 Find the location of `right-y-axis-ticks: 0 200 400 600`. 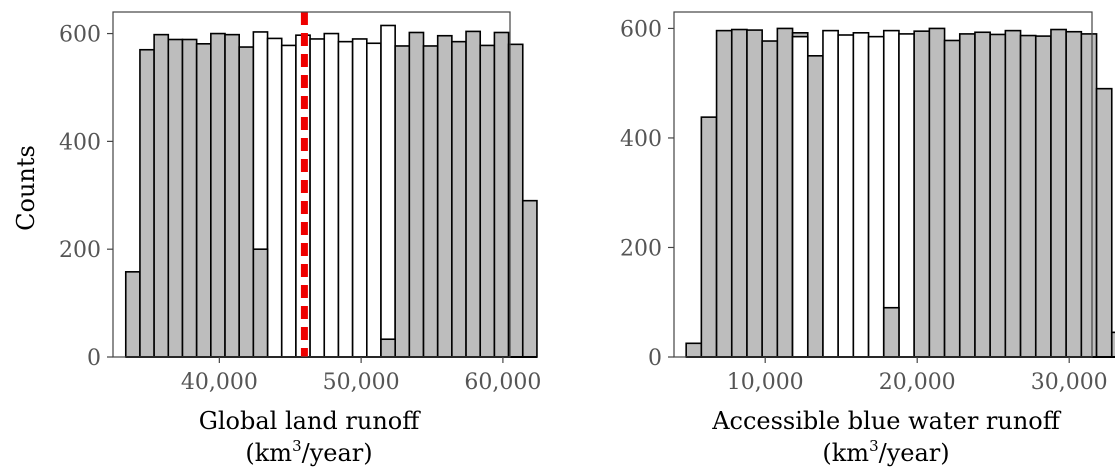

right-y-axis-ticks: 0 200 400 600 is located at coordinates (647, 194).